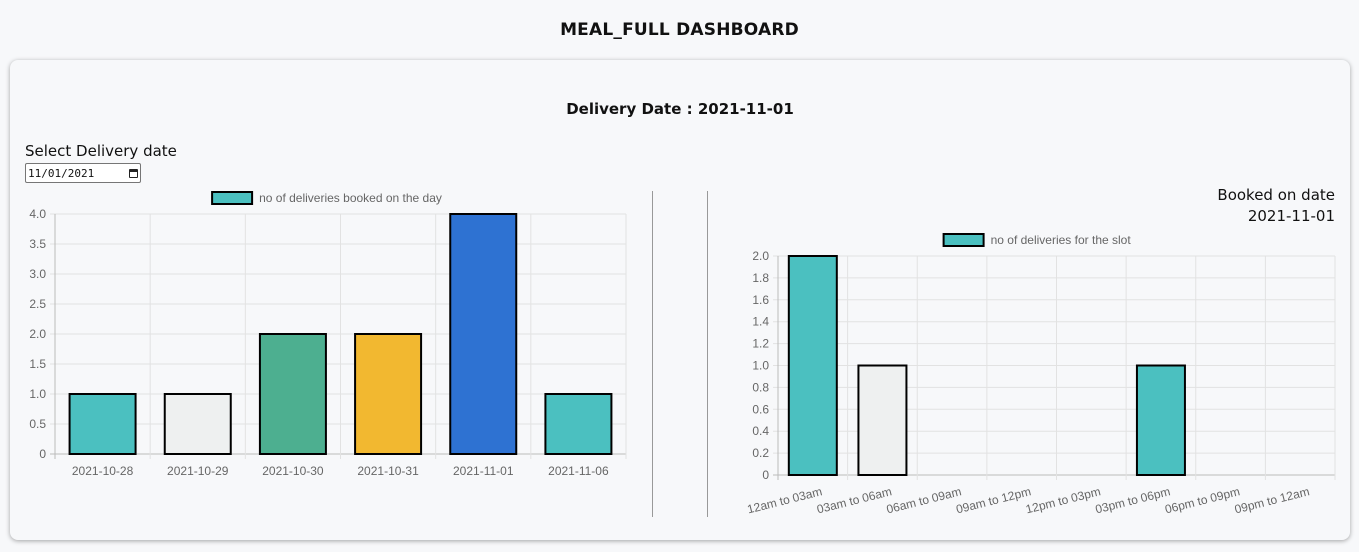 The height and width of the screenshot is (552, 1359). Describe the element at coordinates (101, 151) in the screenshot. I see `select-delivery-date-label: Select Delivery date` at that location.